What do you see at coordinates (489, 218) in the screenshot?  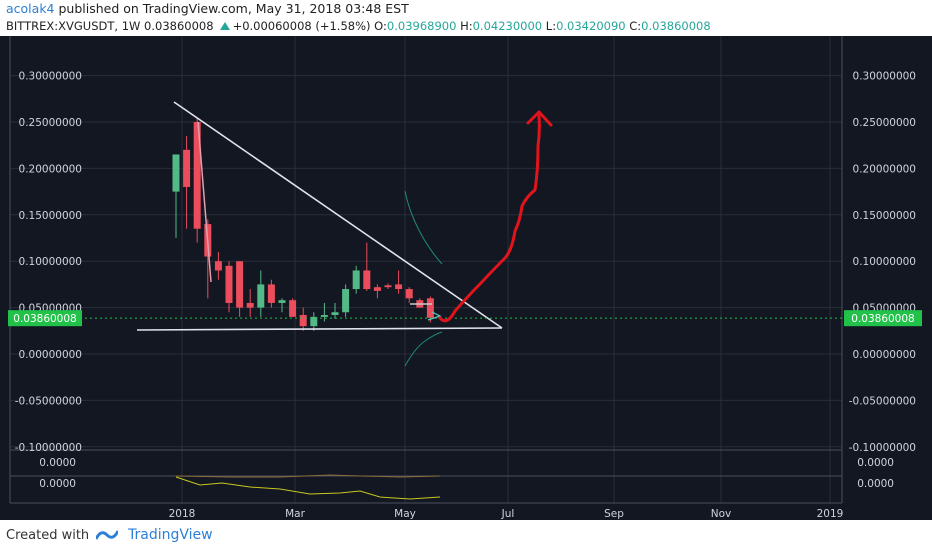 I see `red-arrow-path` at bounding box center [489, 218].